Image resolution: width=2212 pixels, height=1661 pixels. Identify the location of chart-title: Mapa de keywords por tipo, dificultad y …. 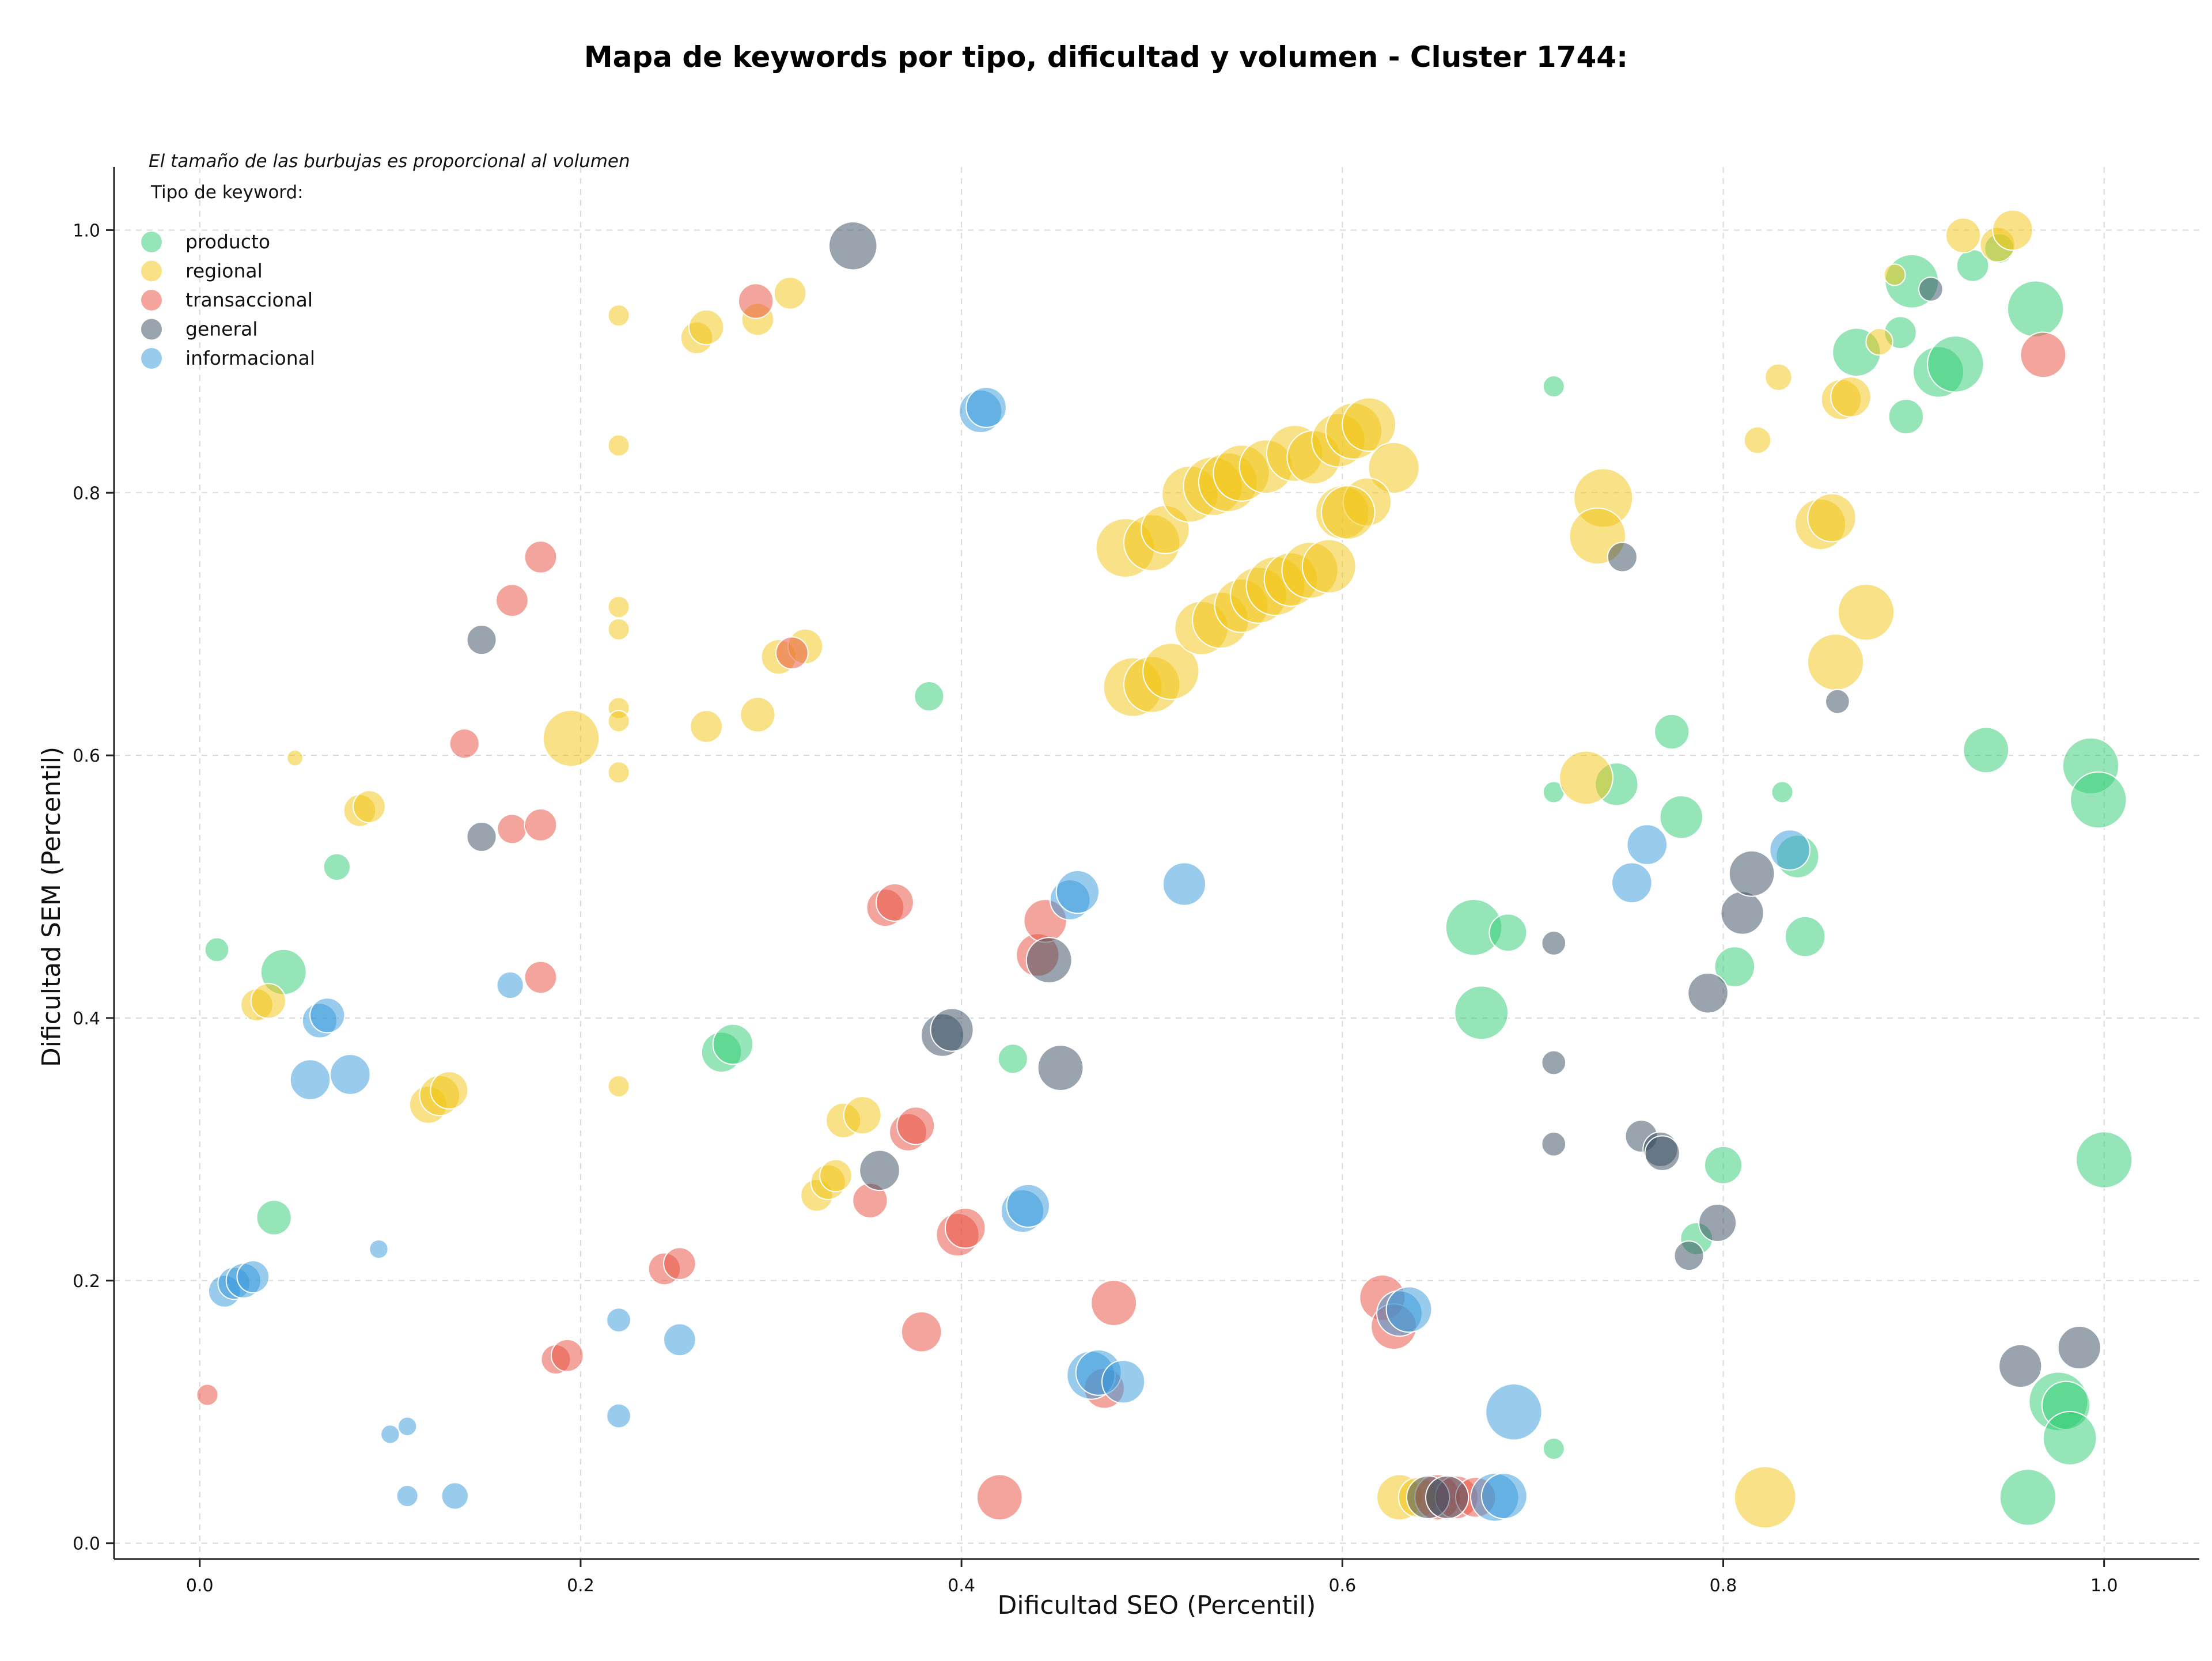
(1106, 57).